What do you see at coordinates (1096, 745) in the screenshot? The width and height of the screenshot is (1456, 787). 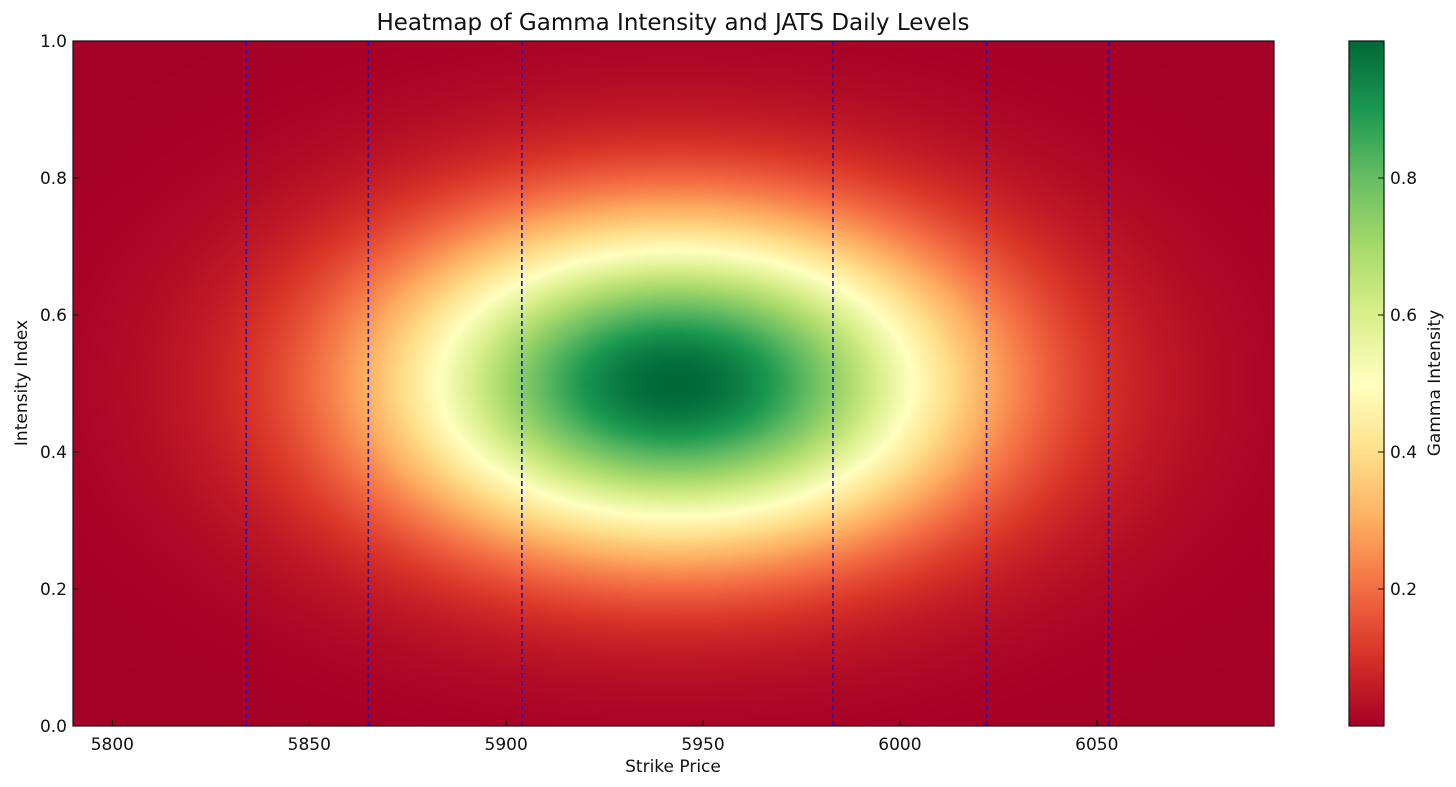 I see `x-tick-label: 6050` at bounding box center [1096, 745].